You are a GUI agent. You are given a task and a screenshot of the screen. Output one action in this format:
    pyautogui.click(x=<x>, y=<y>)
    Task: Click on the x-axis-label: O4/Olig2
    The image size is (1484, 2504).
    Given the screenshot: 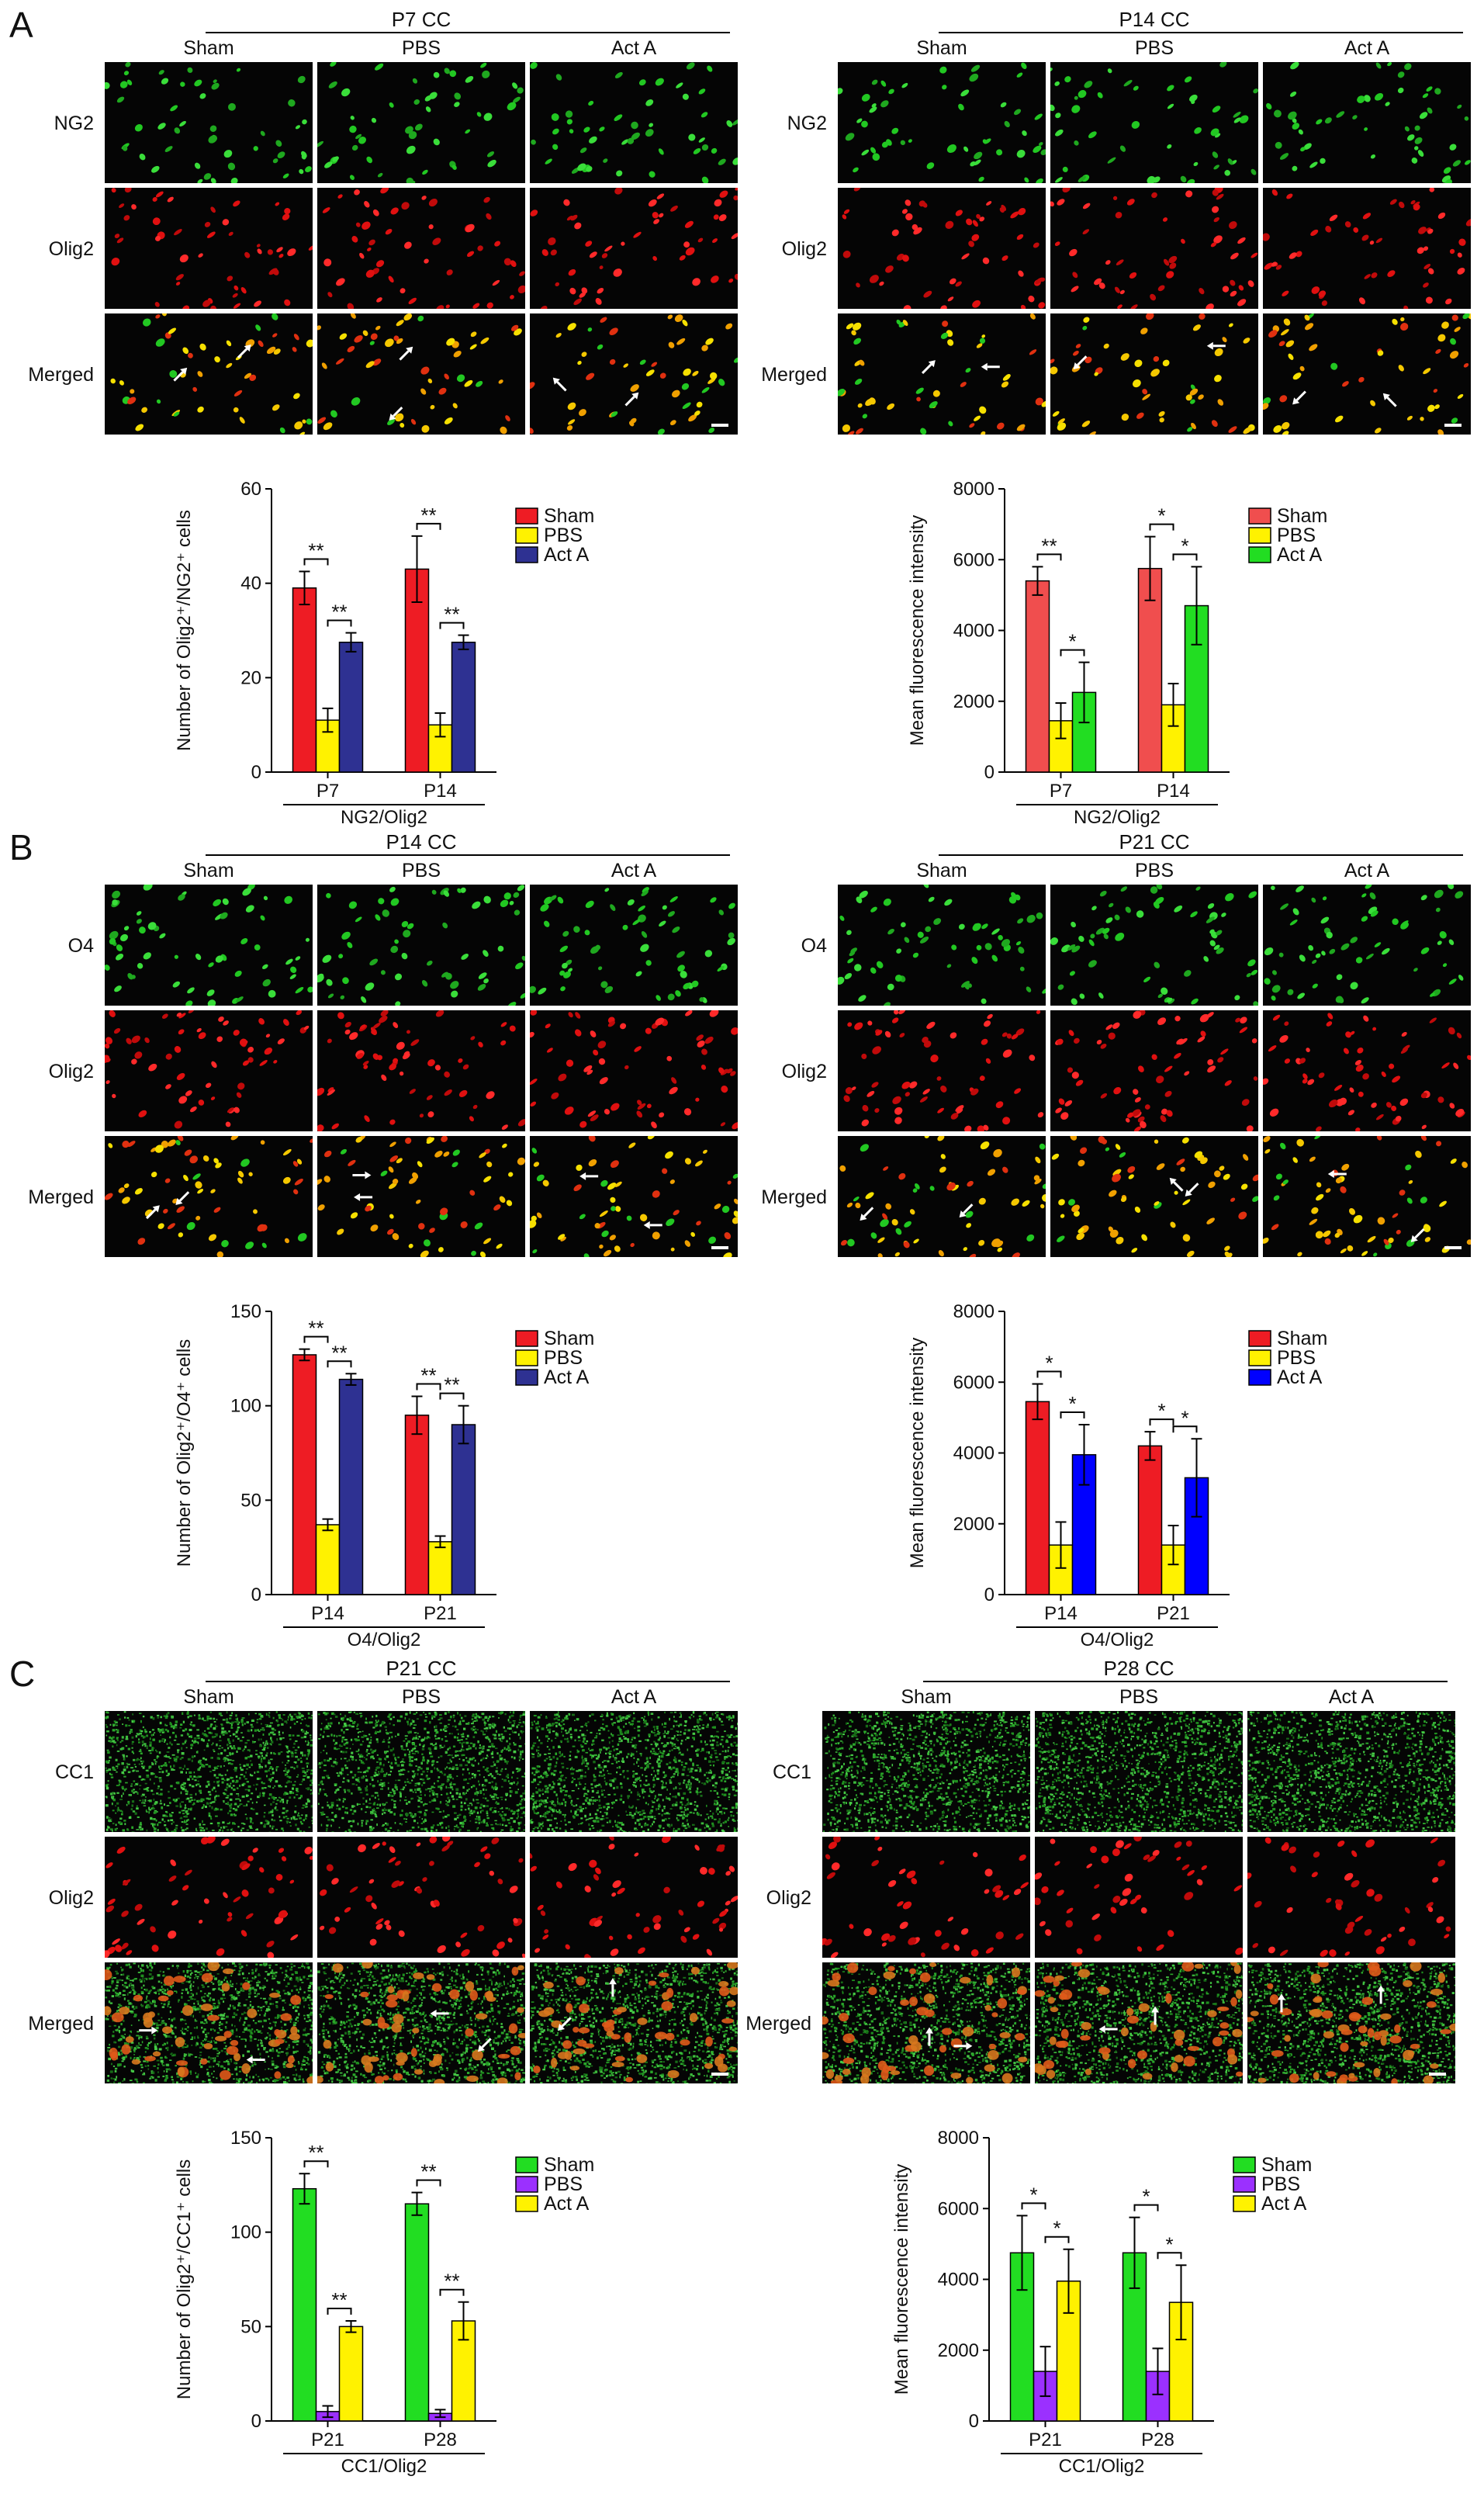 What is the action you would take?
    pyautogui.click(x=384, y=1640)
    